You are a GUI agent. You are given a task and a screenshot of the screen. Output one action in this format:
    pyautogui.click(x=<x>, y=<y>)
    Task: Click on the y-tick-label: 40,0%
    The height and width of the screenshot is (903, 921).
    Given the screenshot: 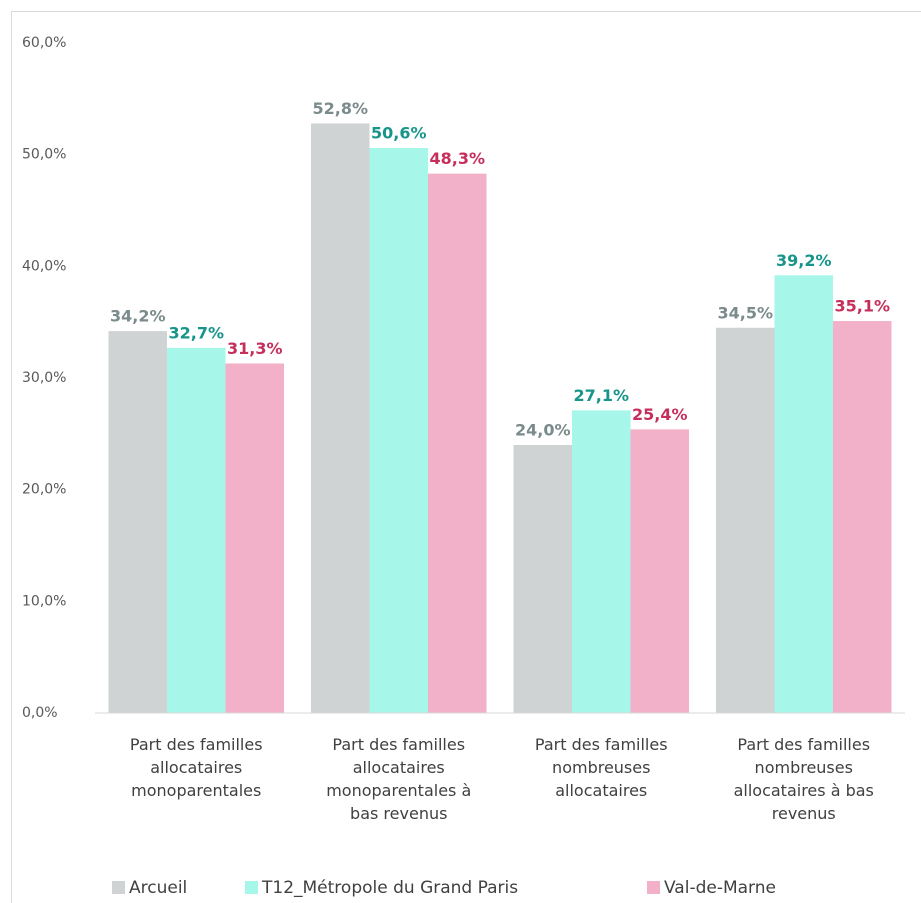 What is the action you would take?
    pyautogui.click(x=44, y=266)
    